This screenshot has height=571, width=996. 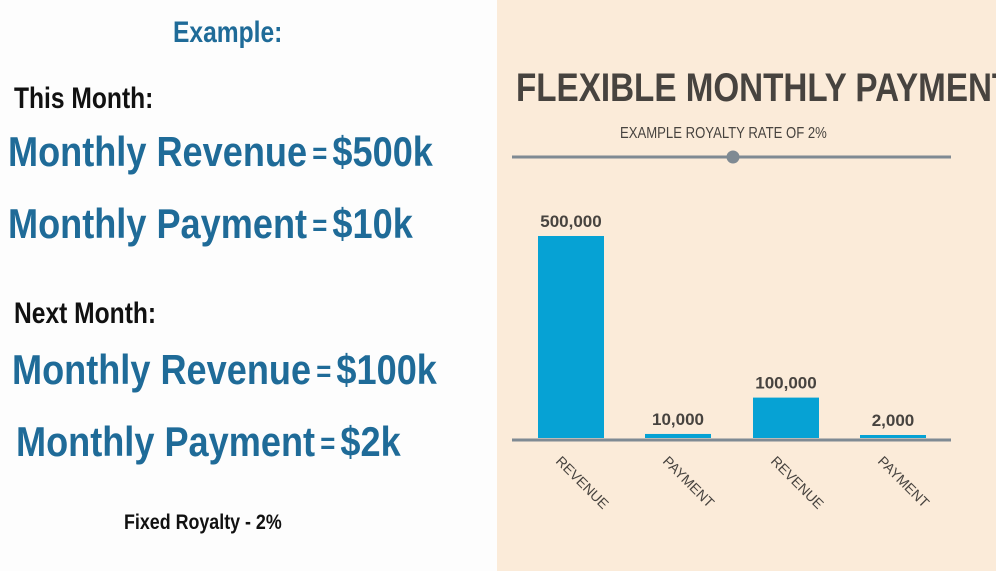 What do you see at coordinates (228, 32) in the screenshot?
I see `example-heading: Example:` at bounding box center [228, 32].